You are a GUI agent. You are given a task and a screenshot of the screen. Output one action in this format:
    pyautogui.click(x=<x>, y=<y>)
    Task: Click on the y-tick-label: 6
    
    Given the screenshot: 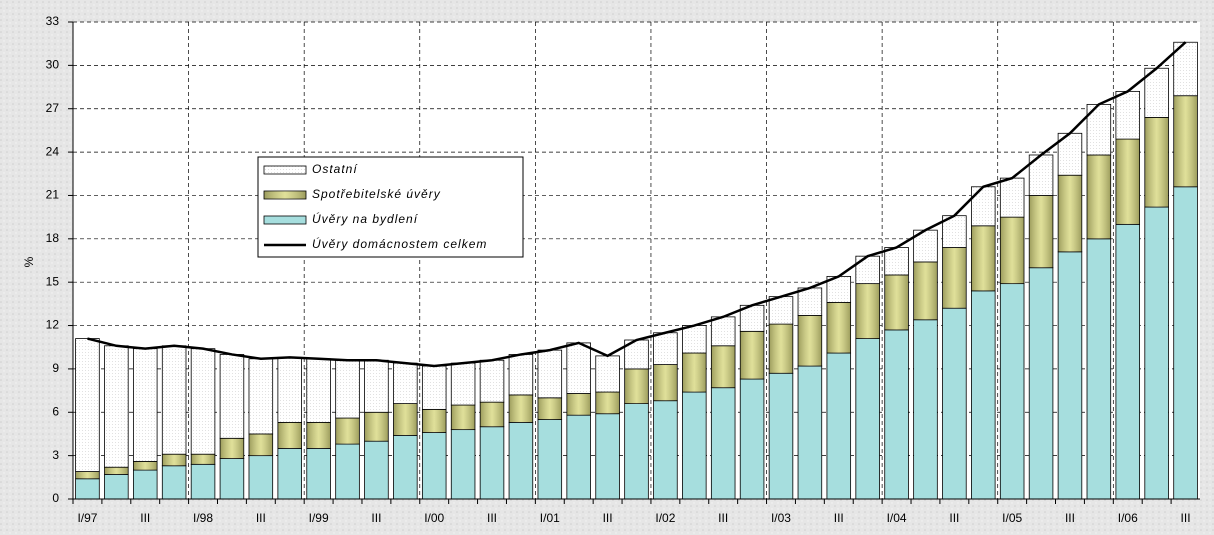 What is the action you would take?
    pyautogui.click(x=55, y=411)
    